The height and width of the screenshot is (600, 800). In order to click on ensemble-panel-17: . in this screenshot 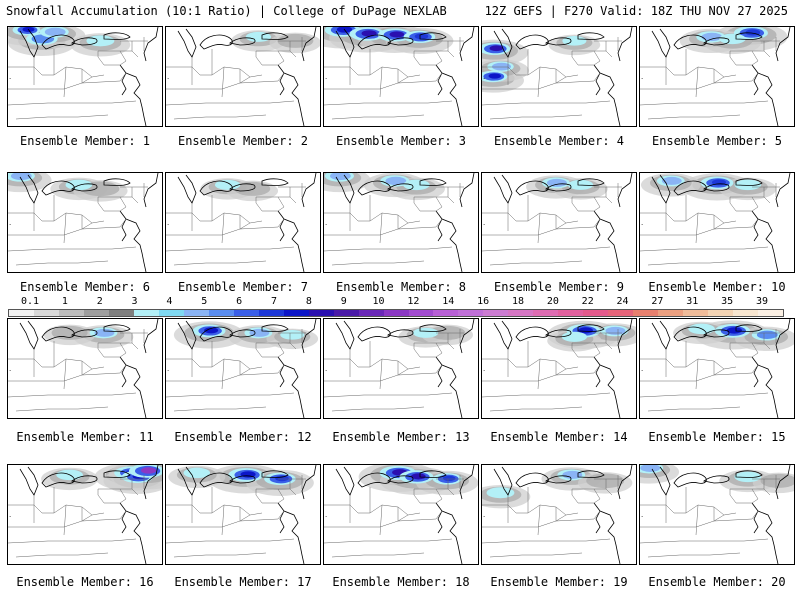, I will do `click(243, 514)`.